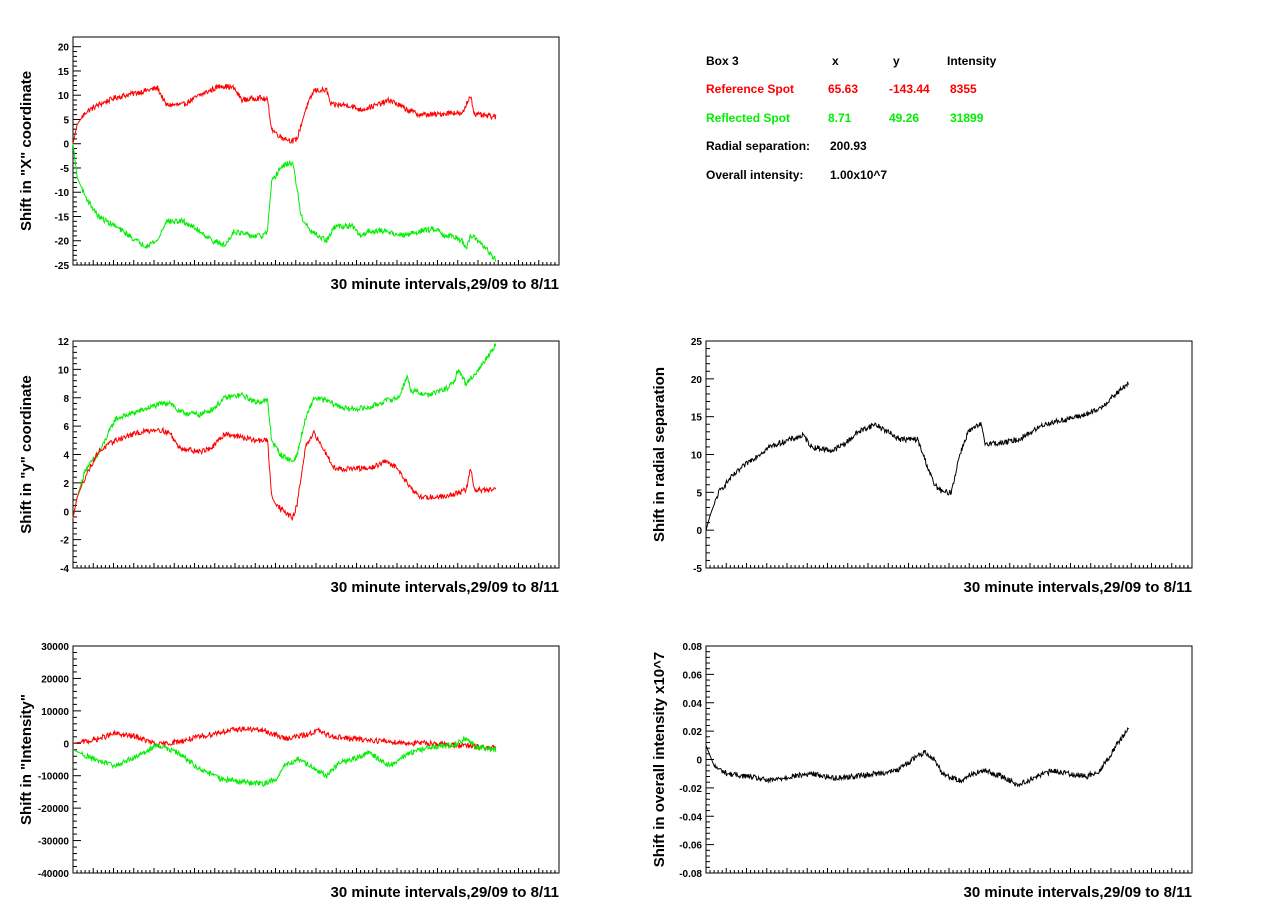 This screenshot has height=913, width=1268. I want to click on x_shift-y-tick-label: 0, so click(66, 145).